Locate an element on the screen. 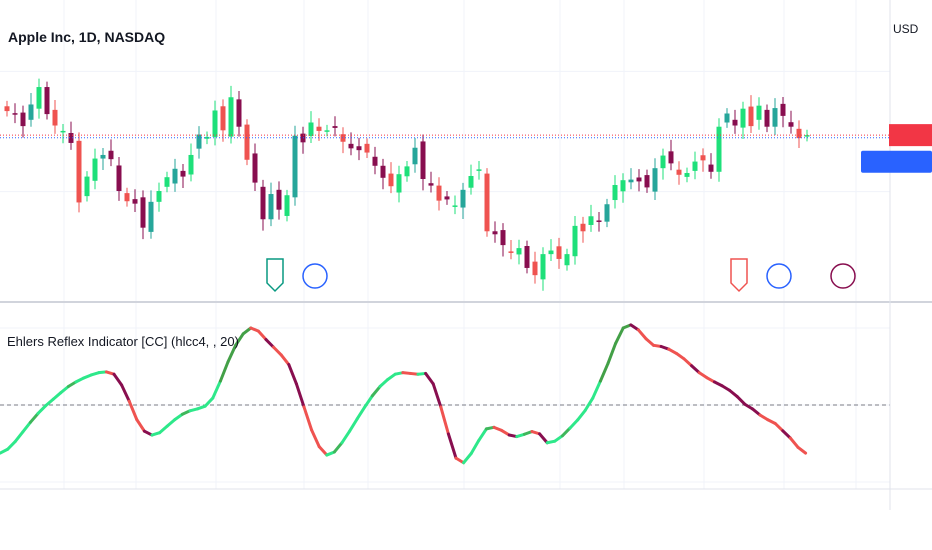 This screenshot has height=550, width=932. currency-label: USD is located at coordinates (906, 29).